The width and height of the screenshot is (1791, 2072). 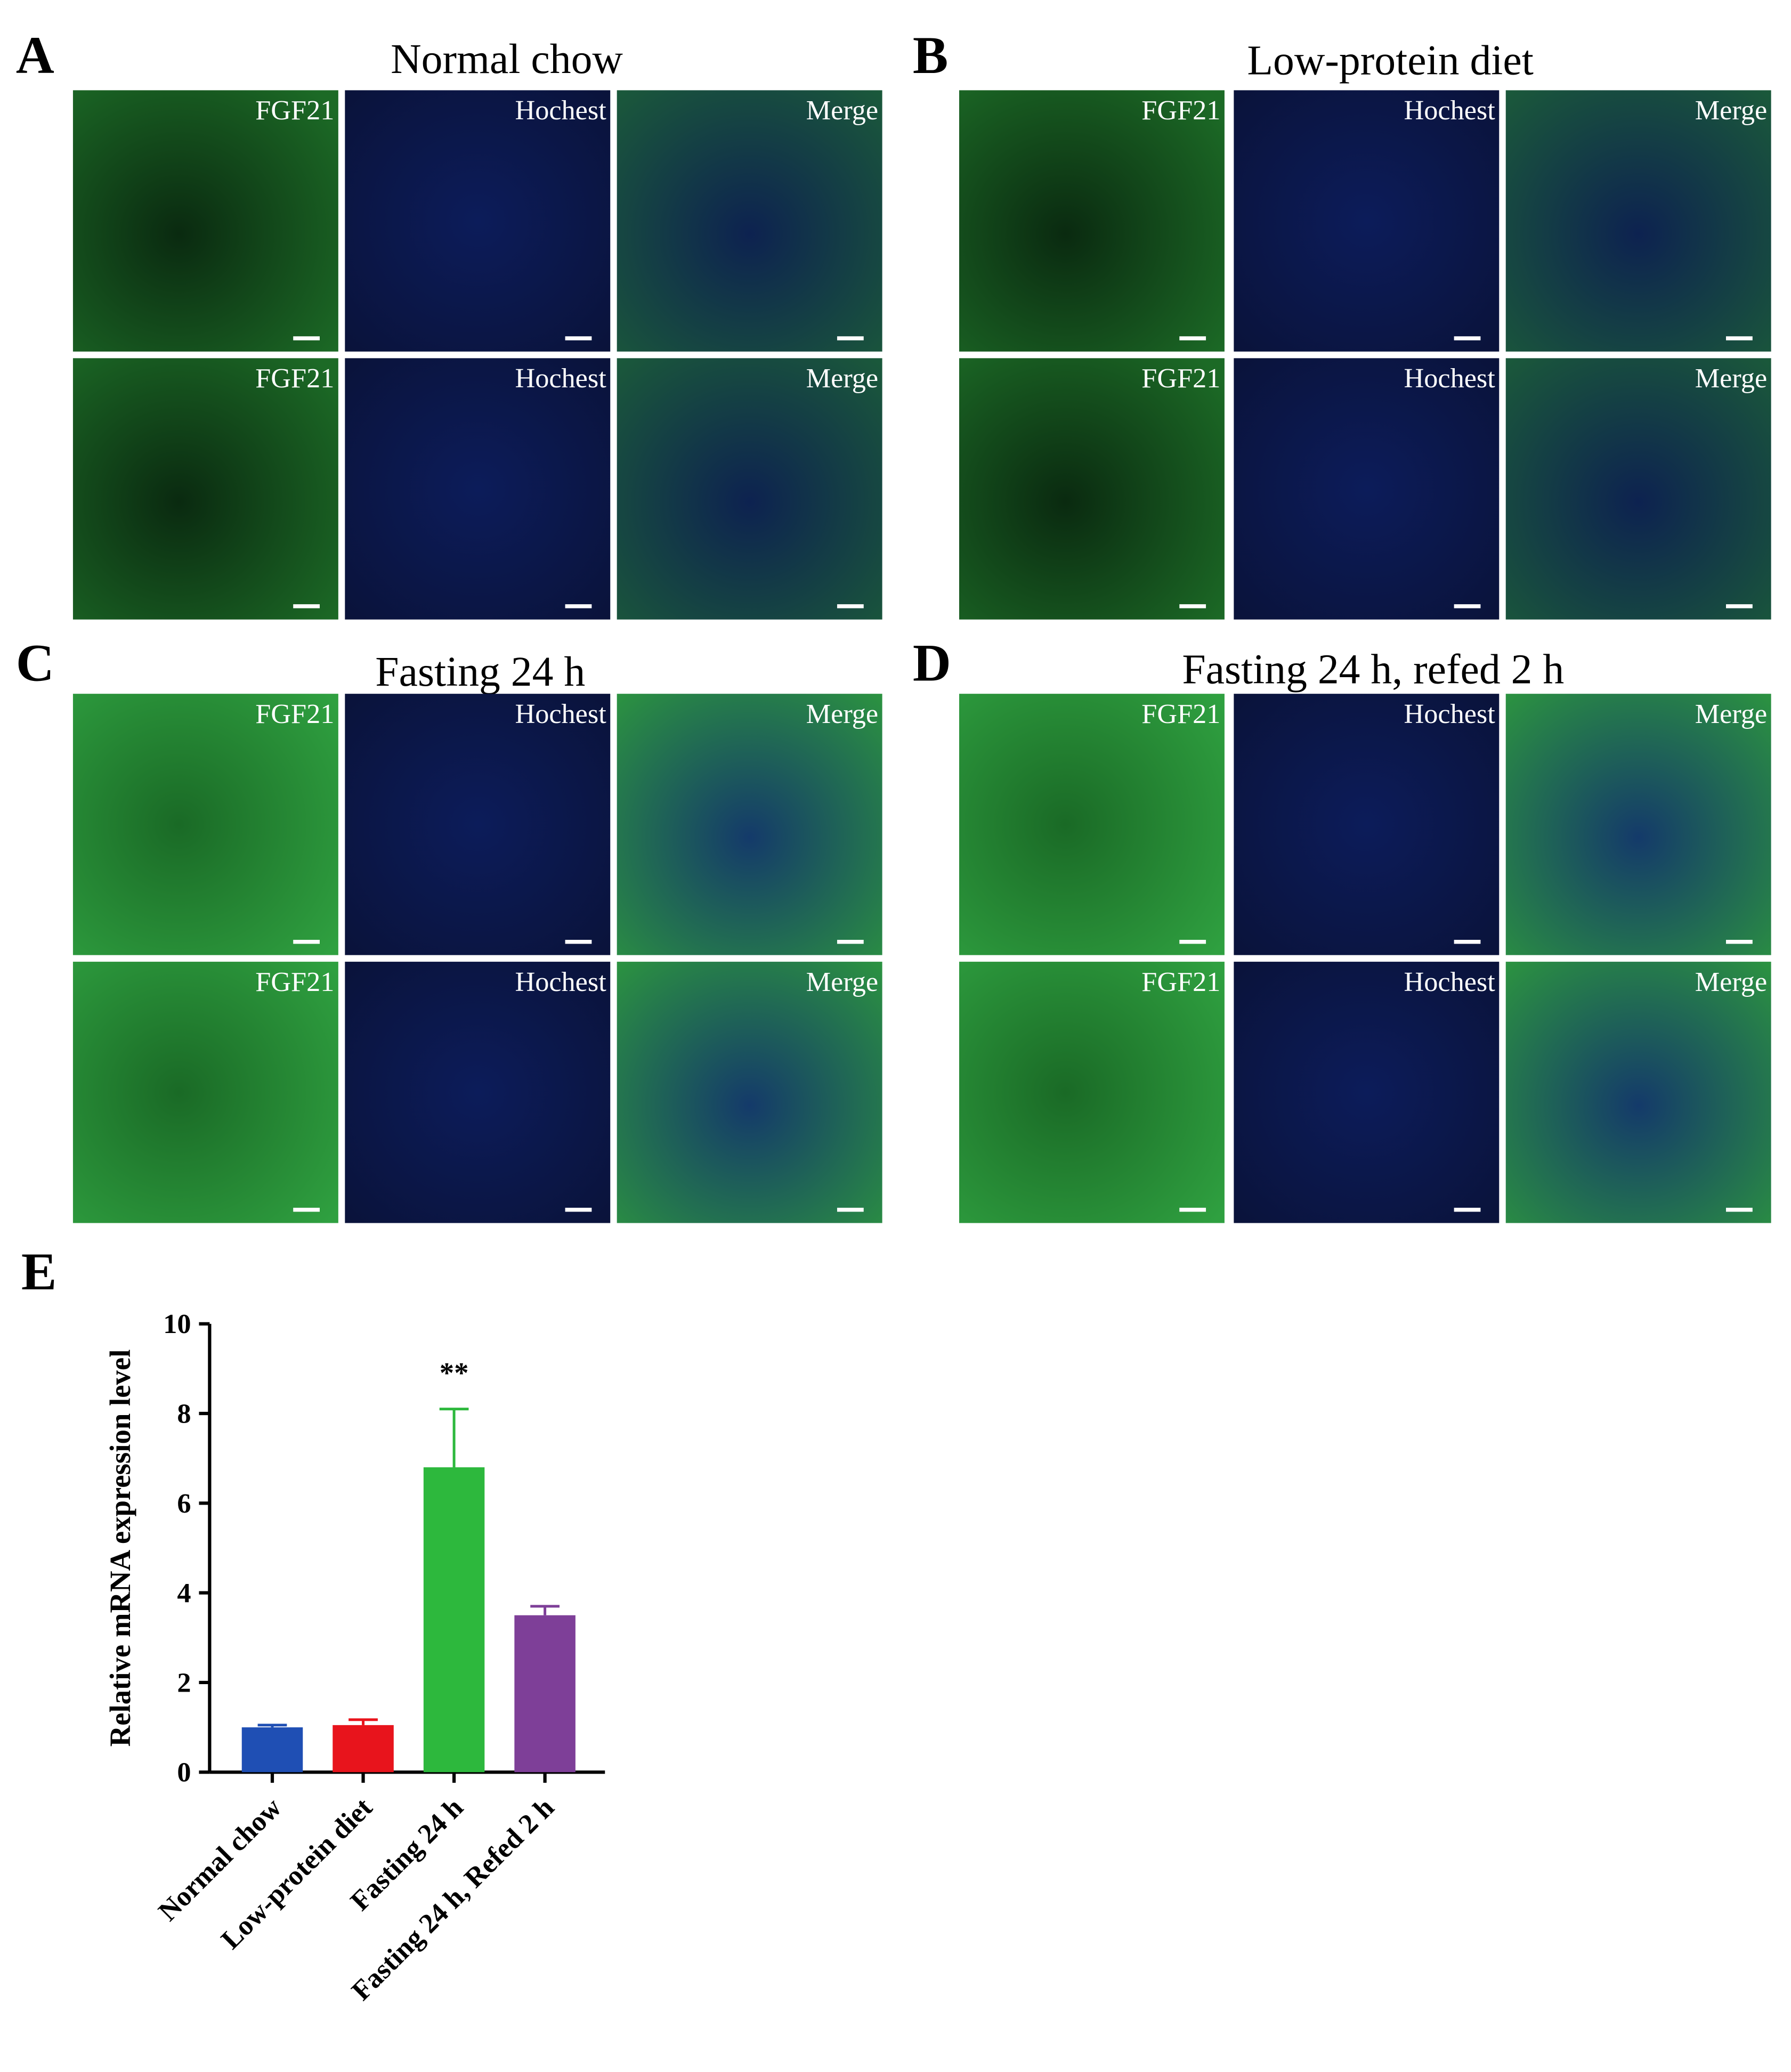 What do you see at coordinates (177, 1324) in the screenshot?
I see `y-tick-label: 10` at bounding box center [177, 1324].